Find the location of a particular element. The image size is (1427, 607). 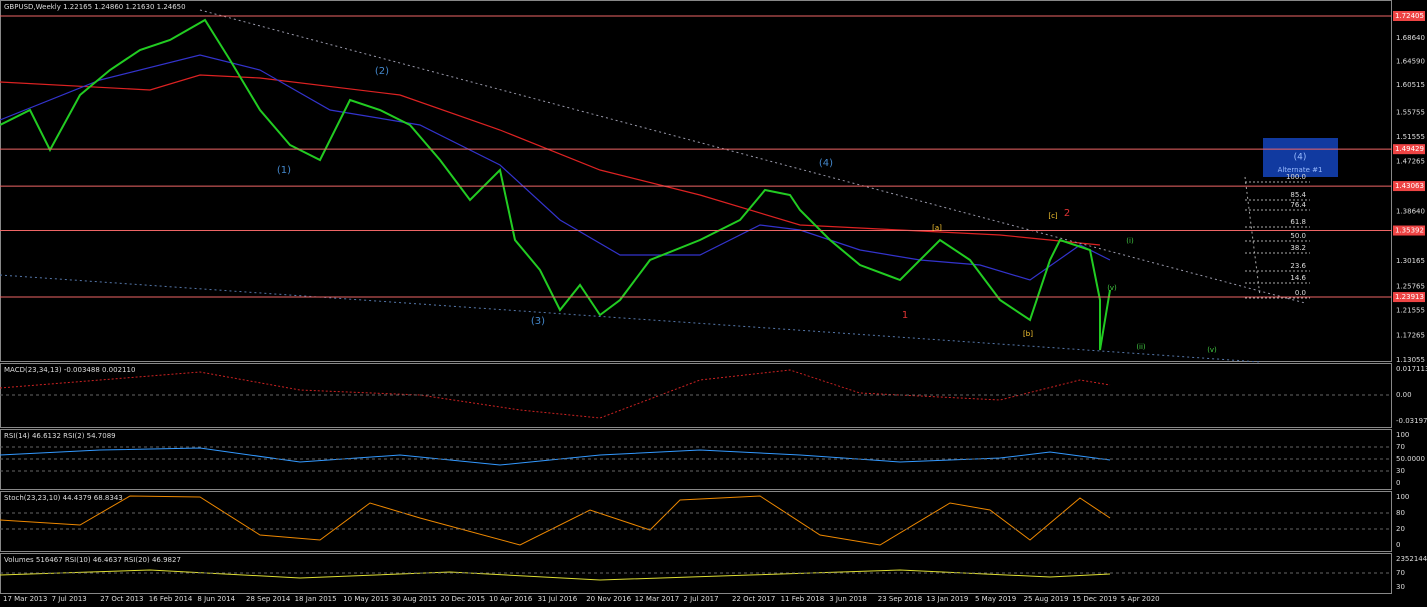

date-label: 28 Sep 2014 is located at coordinates (268, 599).